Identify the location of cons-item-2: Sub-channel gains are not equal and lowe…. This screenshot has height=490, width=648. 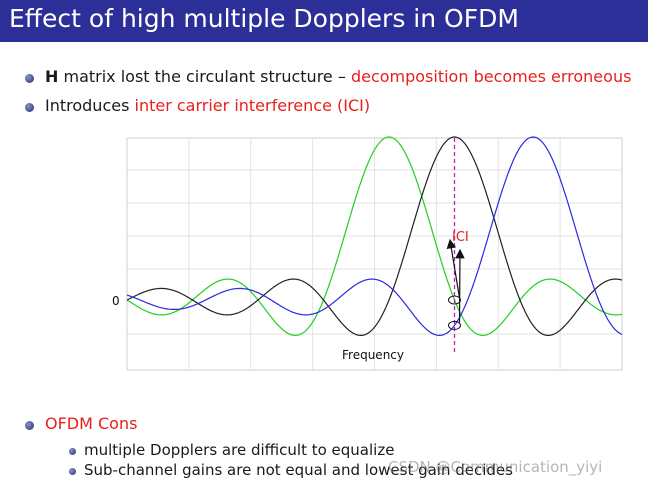
(298, 470).